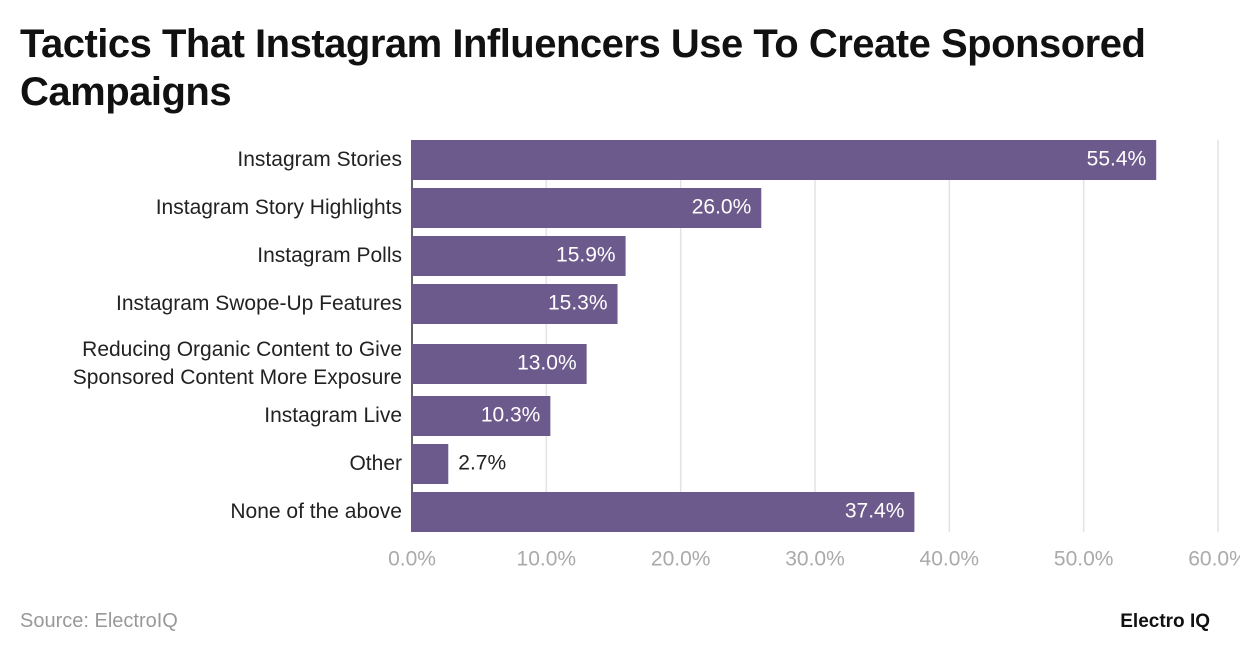  Describe the element at coordinates (99, 621) in the screenshot. I see `source-note: Source: ElectroIQ` at that location.